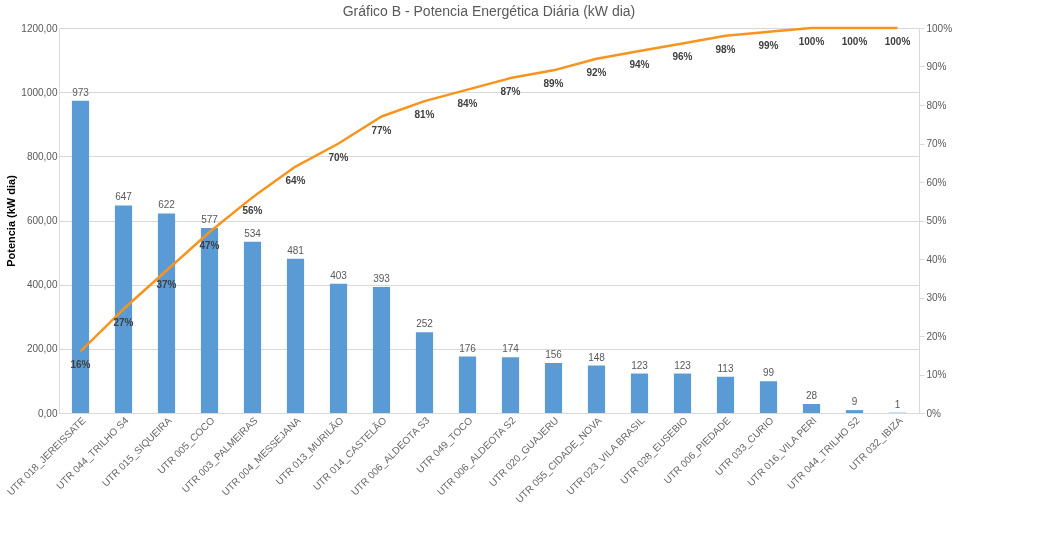 This screenshot has height=536, width=1051. I want to click on data-label: 98%, so click(725, 49).